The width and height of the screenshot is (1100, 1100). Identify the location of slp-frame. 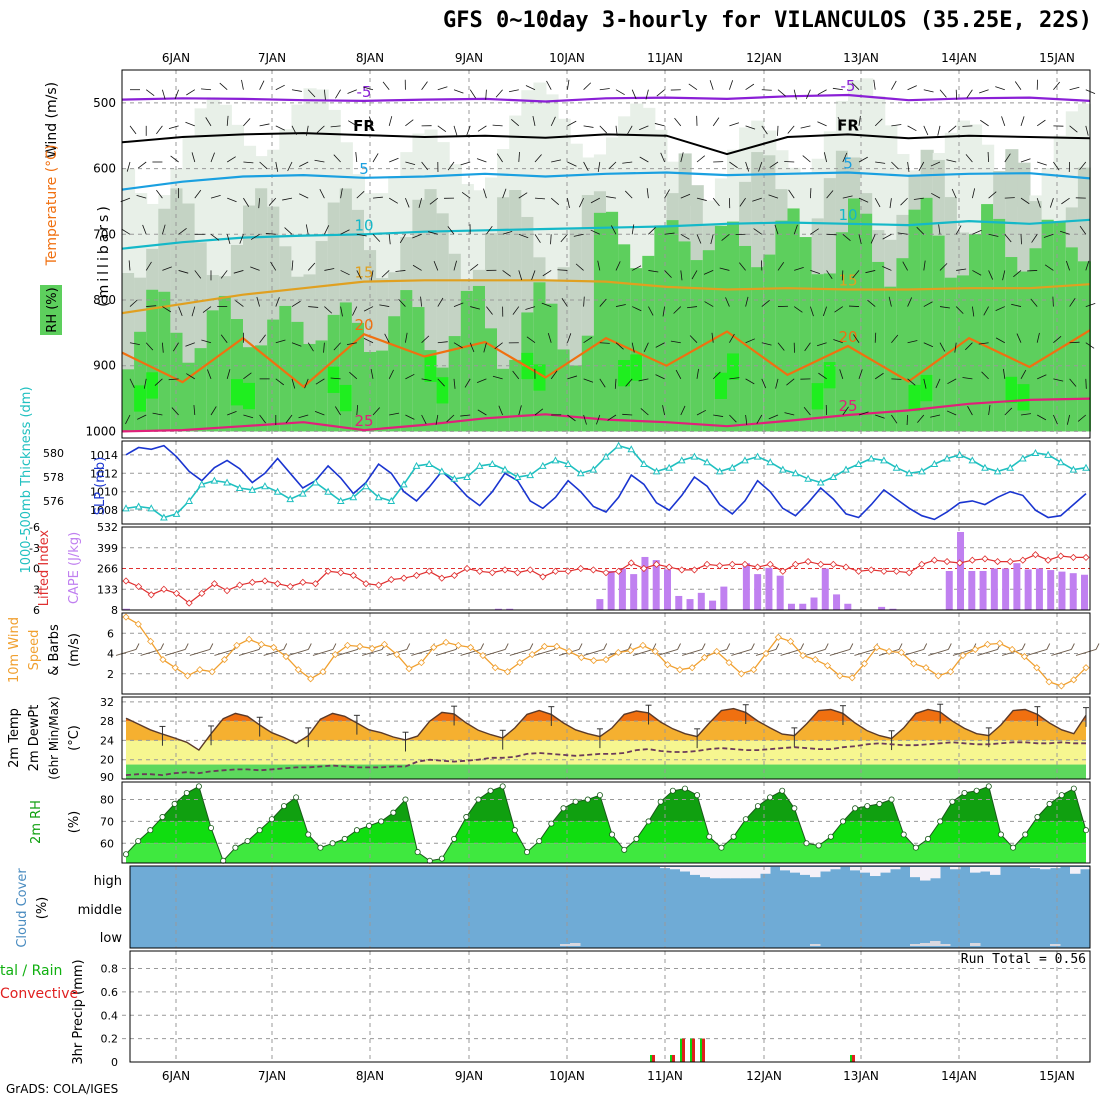
(606, 482).